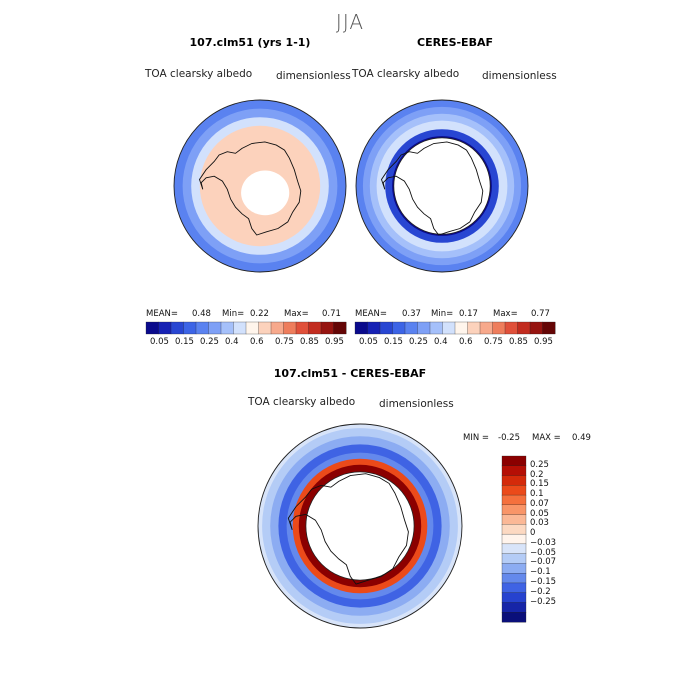 This screenshot has width=700, height=700. What do you see at coordinates (265, 193) in the screenshot?
I see `missing-data-hole` at bounding box center [265, 193].